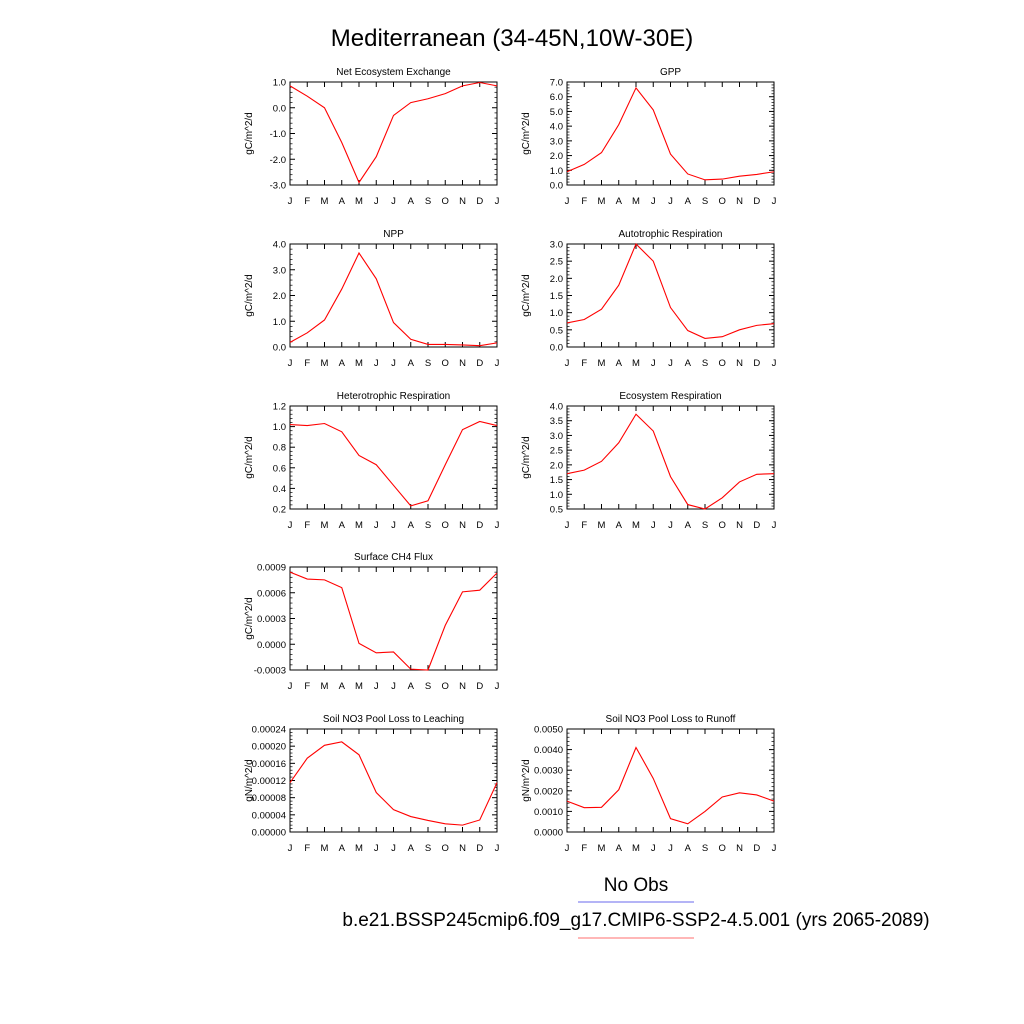 The width and height of the screenshot is (1024, 1024). What do you see at coordinates (278, 134) in the screenshot?
I see `y-tick-label: -1.0` at bounding box center [278, 134].